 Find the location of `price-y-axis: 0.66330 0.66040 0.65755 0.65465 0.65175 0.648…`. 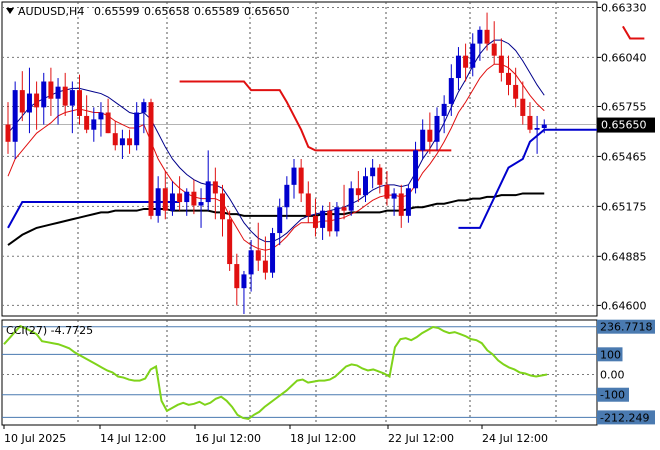

price-y-axis: 0.66330 0.66040 0.65755 0.65465 0.65175 0.648… is located at coordinates (622, 156).